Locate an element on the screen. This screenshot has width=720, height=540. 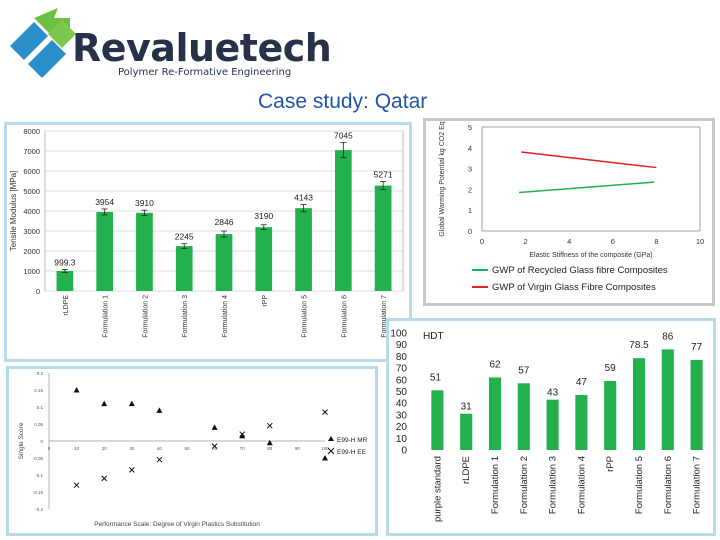
y-tick-label: 40 is located at coordinates (402, 404).